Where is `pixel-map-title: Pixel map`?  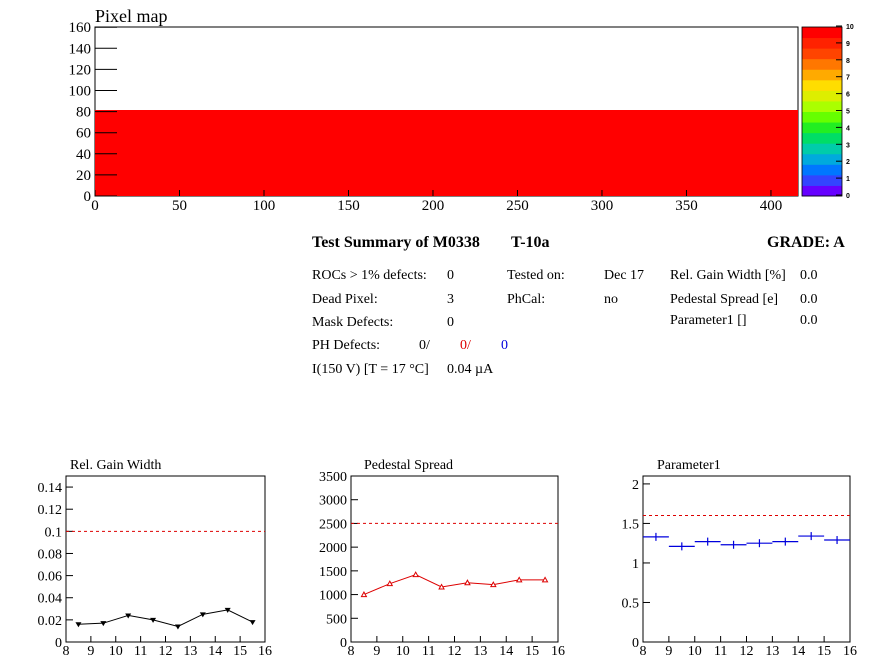
pixel-map-title: Pixel map is located at coordinates (131, 16).